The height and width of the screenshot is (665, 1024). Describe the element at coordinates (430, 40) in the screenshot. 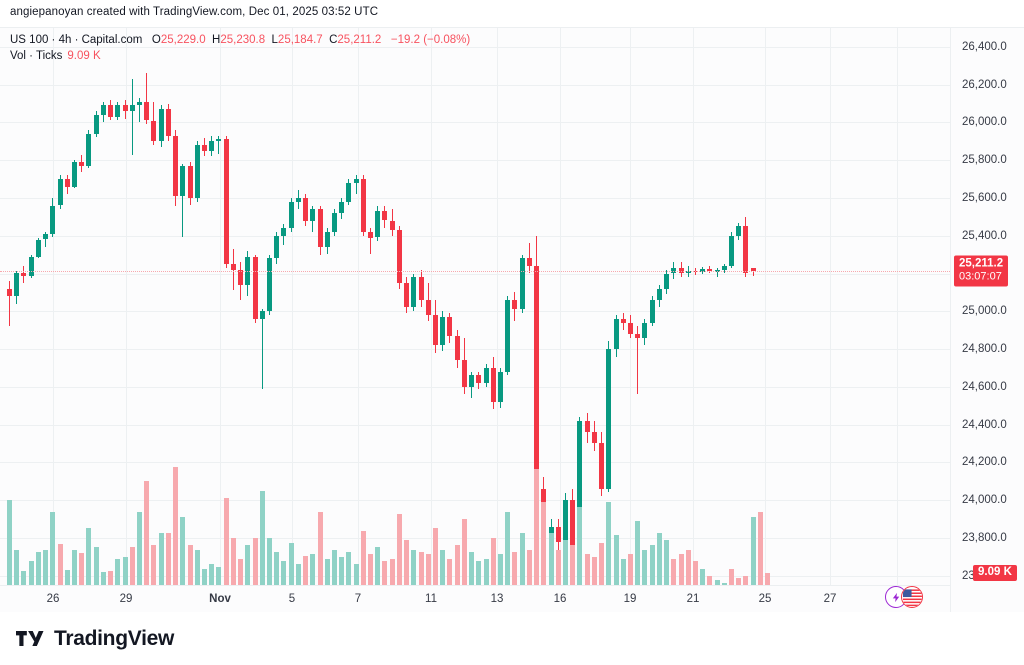

I see `legend-change: −19.2 (−0.08%)` at that location.